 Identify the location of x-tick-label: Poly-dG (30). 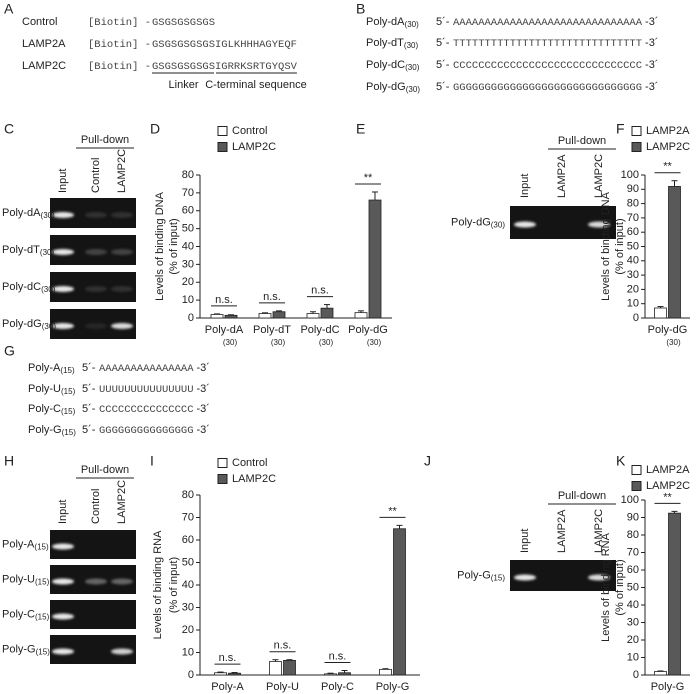
(668, 335).